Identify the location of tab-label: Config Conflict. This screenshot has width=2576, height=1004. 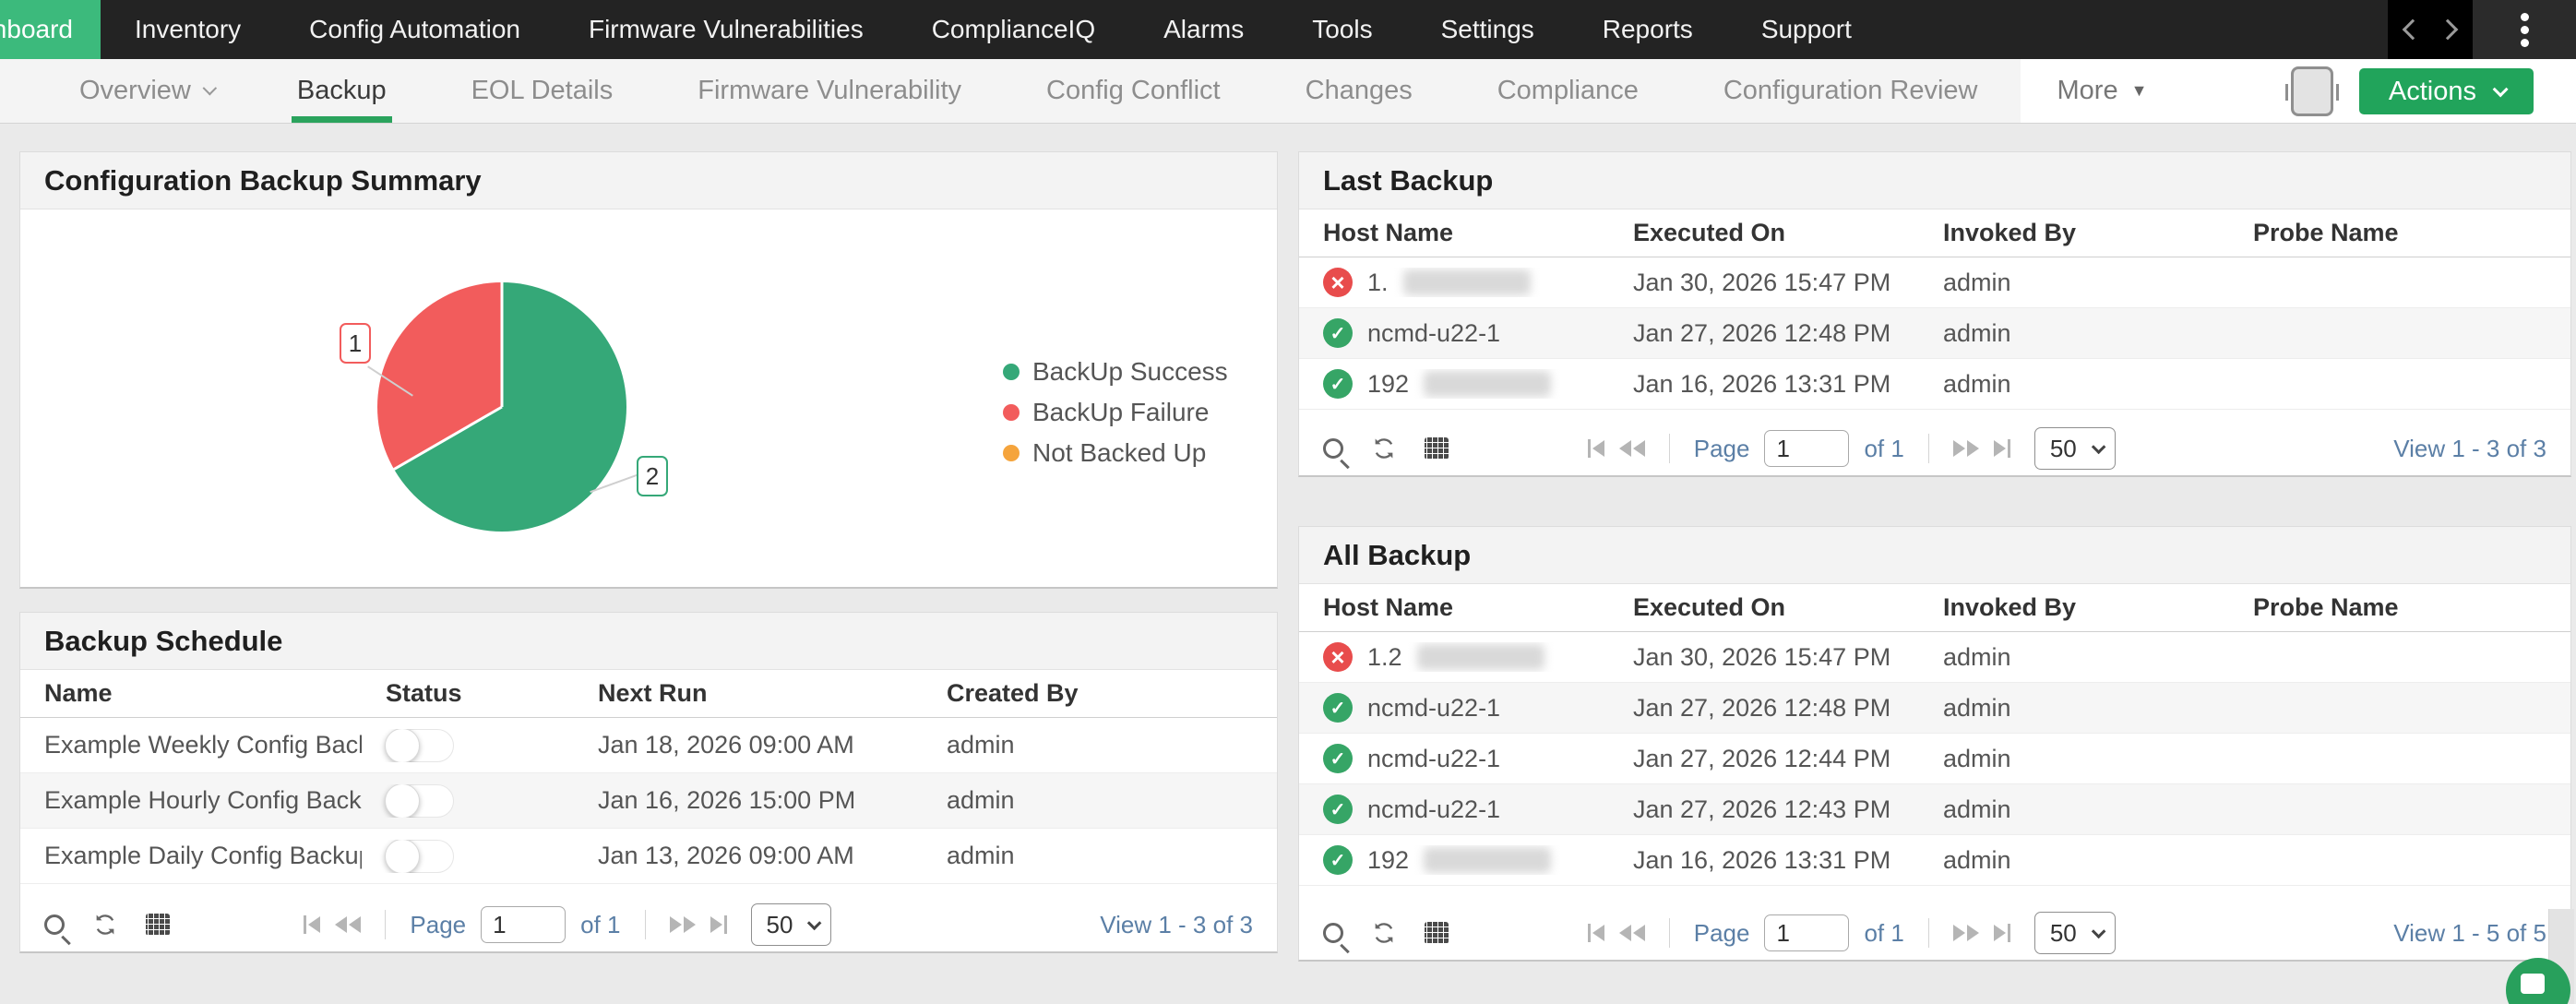
(1133, 90).